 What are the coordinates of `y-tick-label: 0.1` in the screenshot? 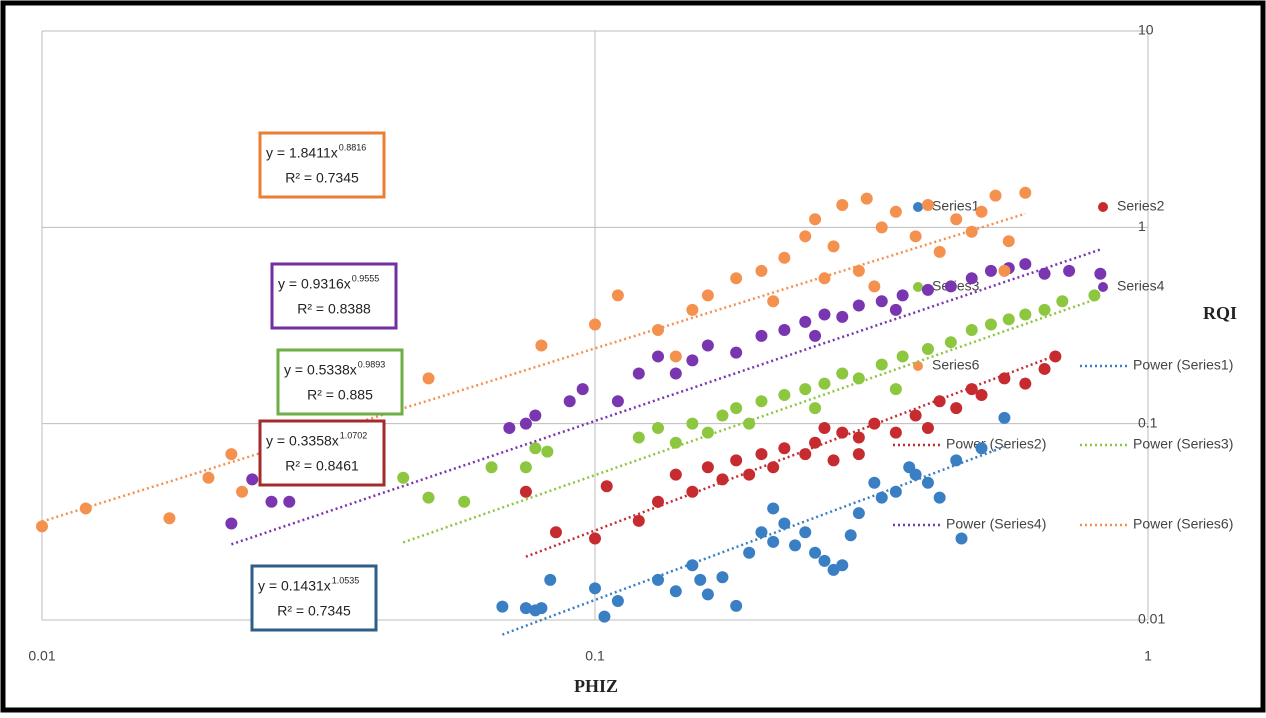 It's located at (1148, 422).